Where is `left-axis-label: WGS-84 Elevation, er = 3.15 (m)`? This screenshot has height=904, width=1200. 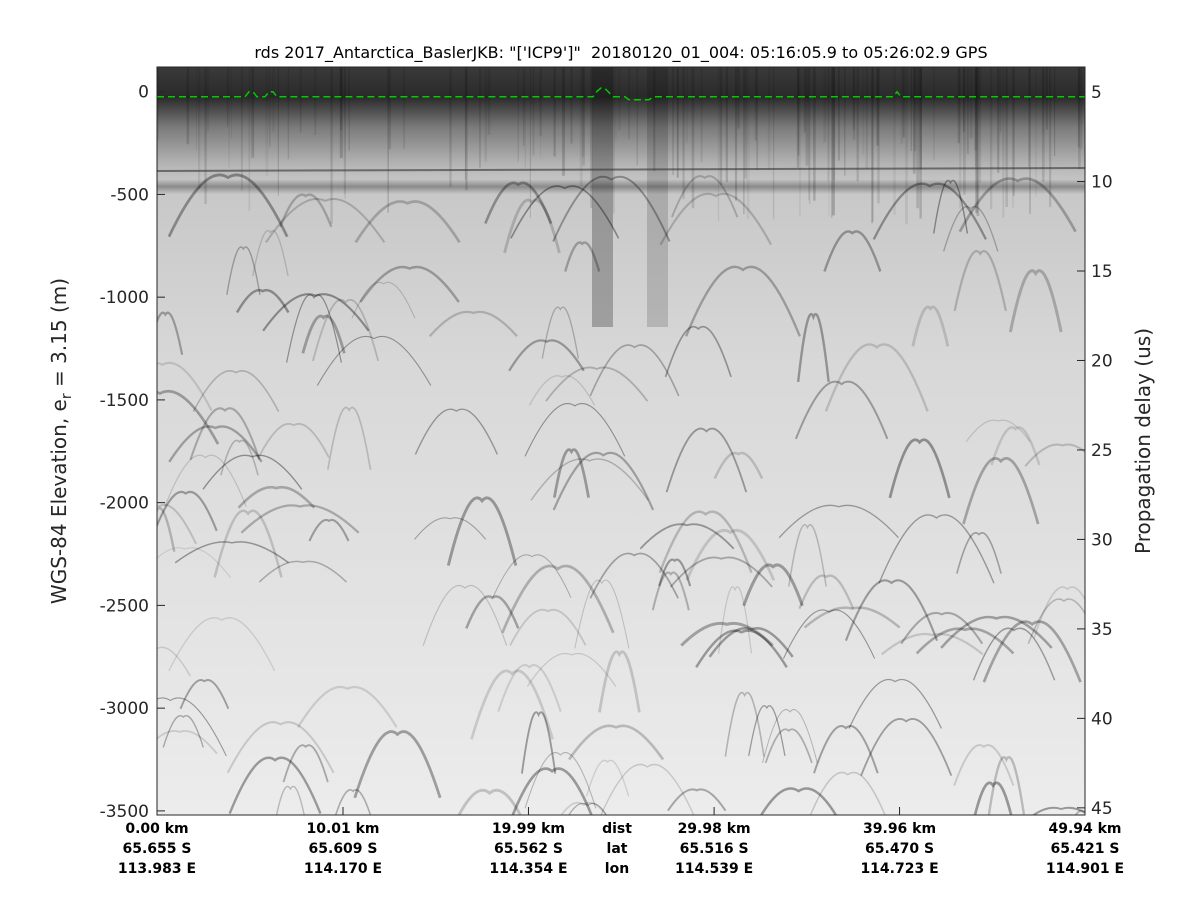
left-axis-label: WGS-84 Elevation, er = 3.15 (m) is located at coordinates (61, 441).